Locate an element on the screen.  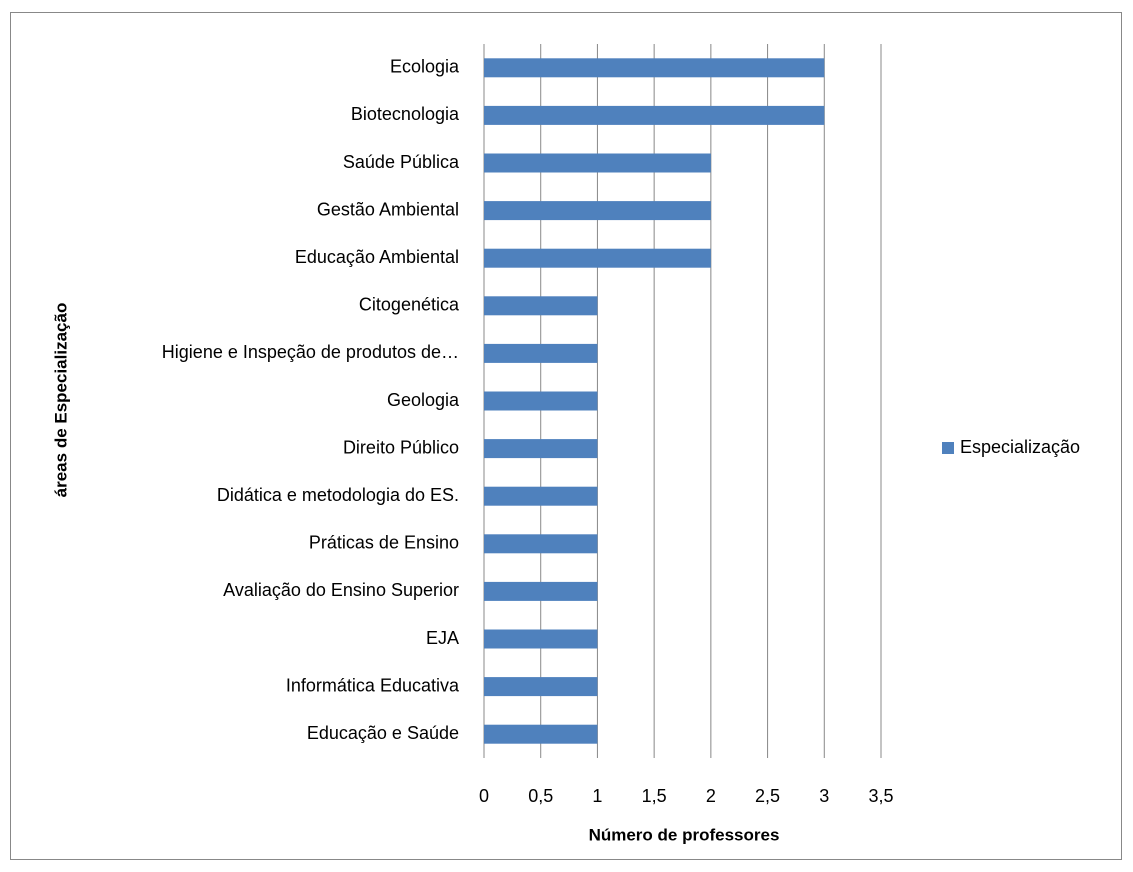
x-tick-label: 0,5 is located at coordinates (540, 796).